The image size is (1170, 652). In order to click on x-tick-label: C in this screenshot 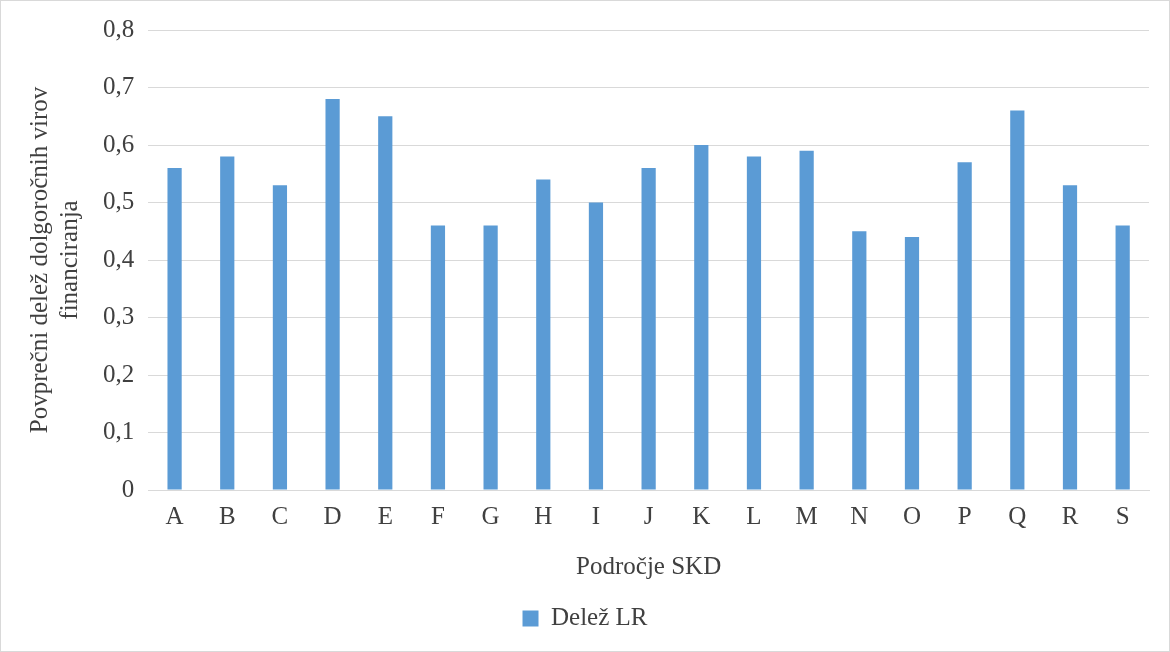, I will do `click(280, 515)`.